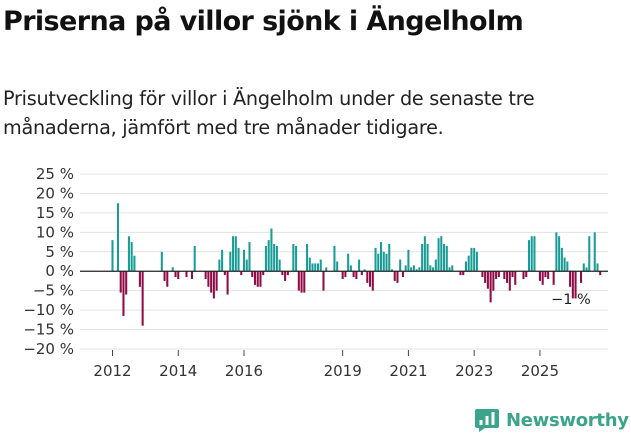 This screenshot has height=439, width=631. Describe the element at coordinates (55, 213) in the screenshot. I see `y-tick-label: 15 %` at that location.